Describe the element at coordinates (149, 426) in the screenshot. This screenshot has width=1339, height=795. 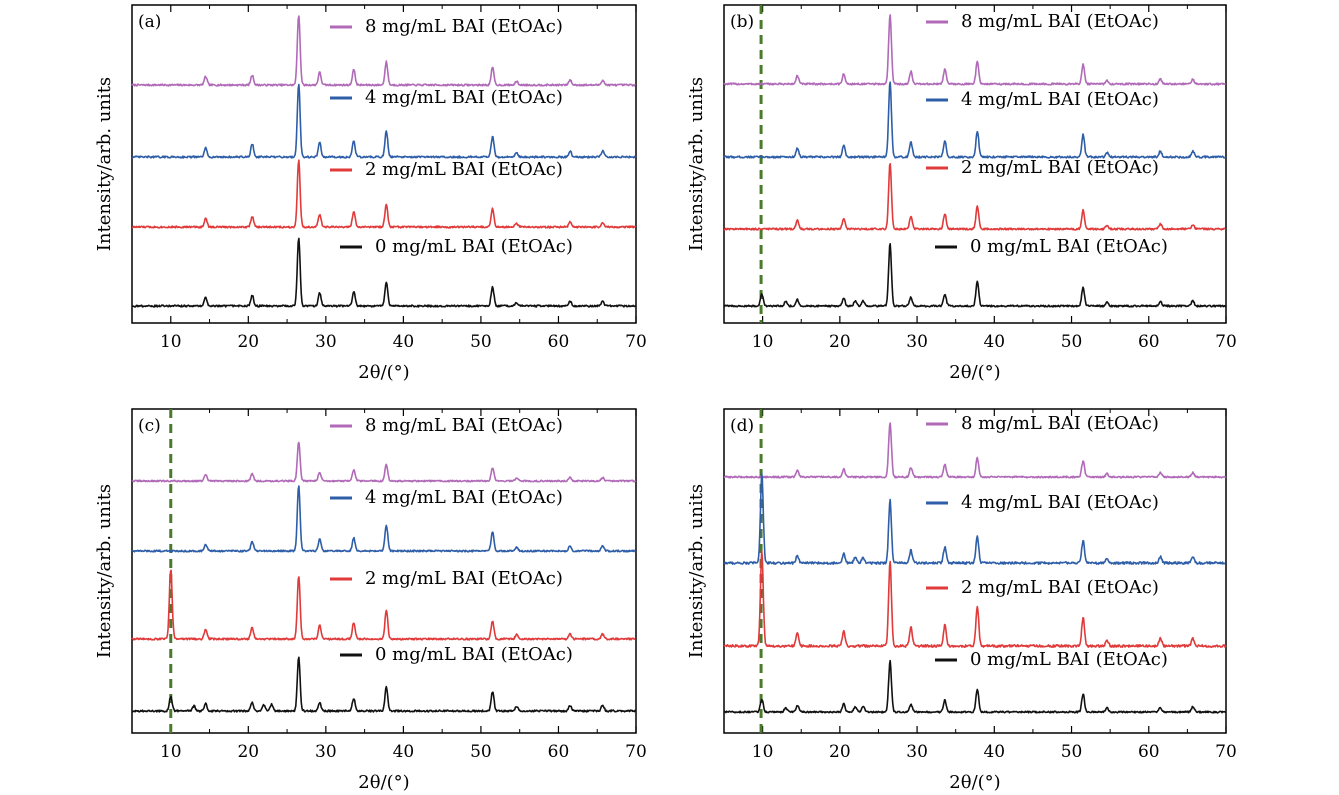
I see `panel-label: (c)` at that location.